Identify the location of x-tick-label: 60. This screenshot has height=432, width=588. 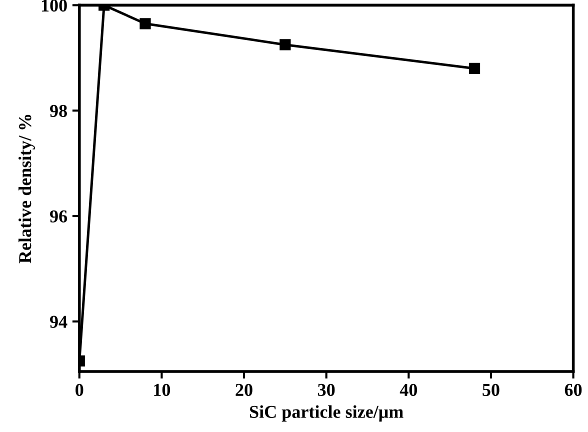
(573, 390).